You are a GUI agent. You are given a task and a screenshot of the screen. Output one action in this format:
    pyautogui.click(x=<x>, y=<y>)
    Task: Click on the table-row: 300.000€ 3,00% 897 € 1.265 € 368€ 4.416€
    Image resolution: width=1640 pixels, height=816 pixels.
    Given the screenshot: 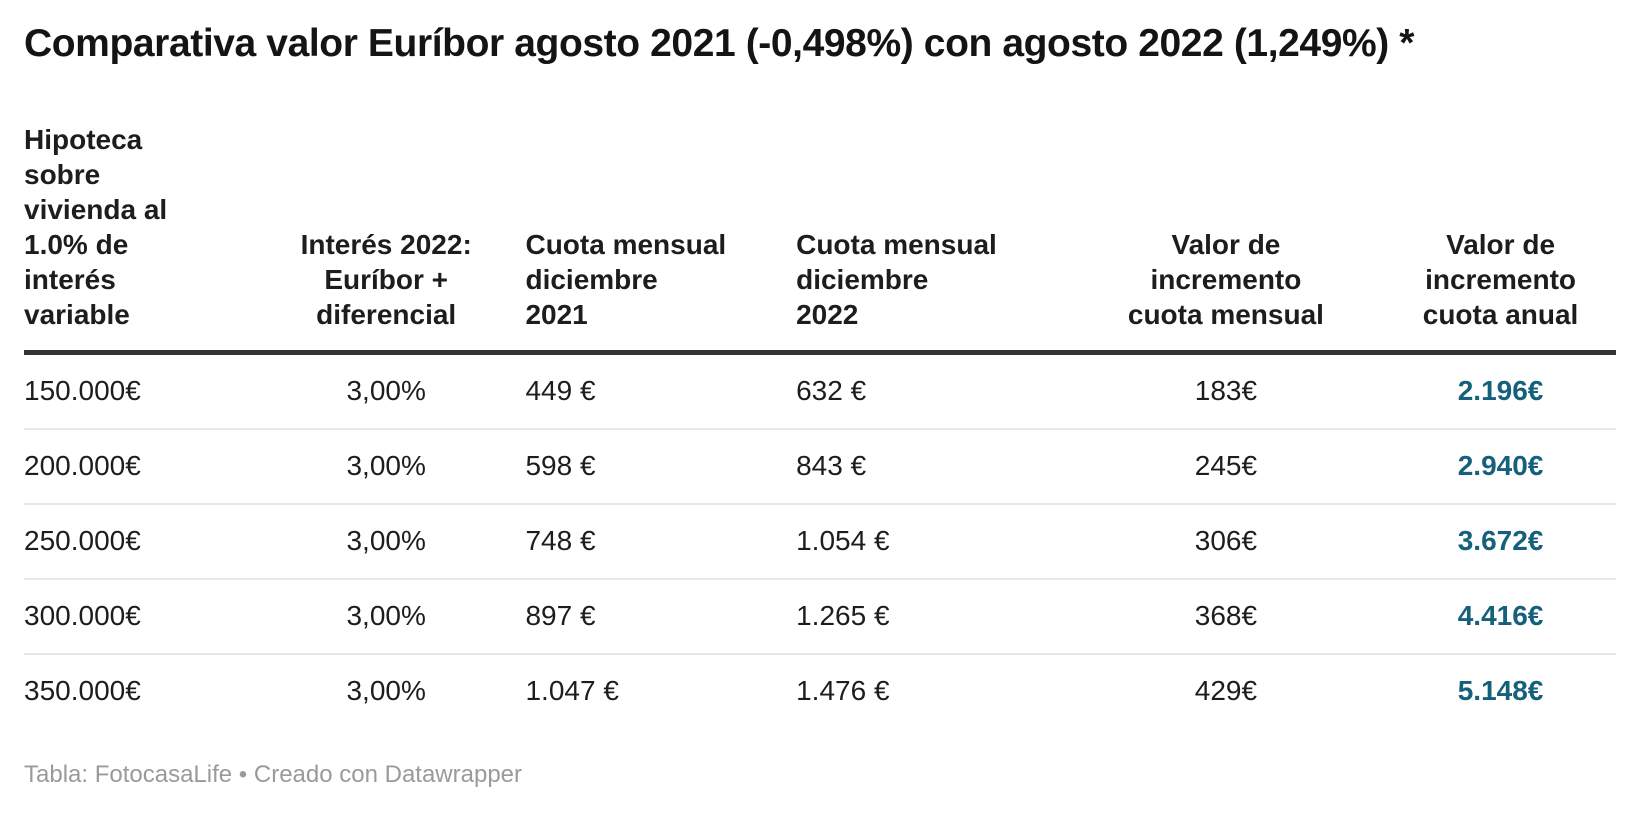 What is the action you would take?
    pyautogui.click(x=820, y=616)
    